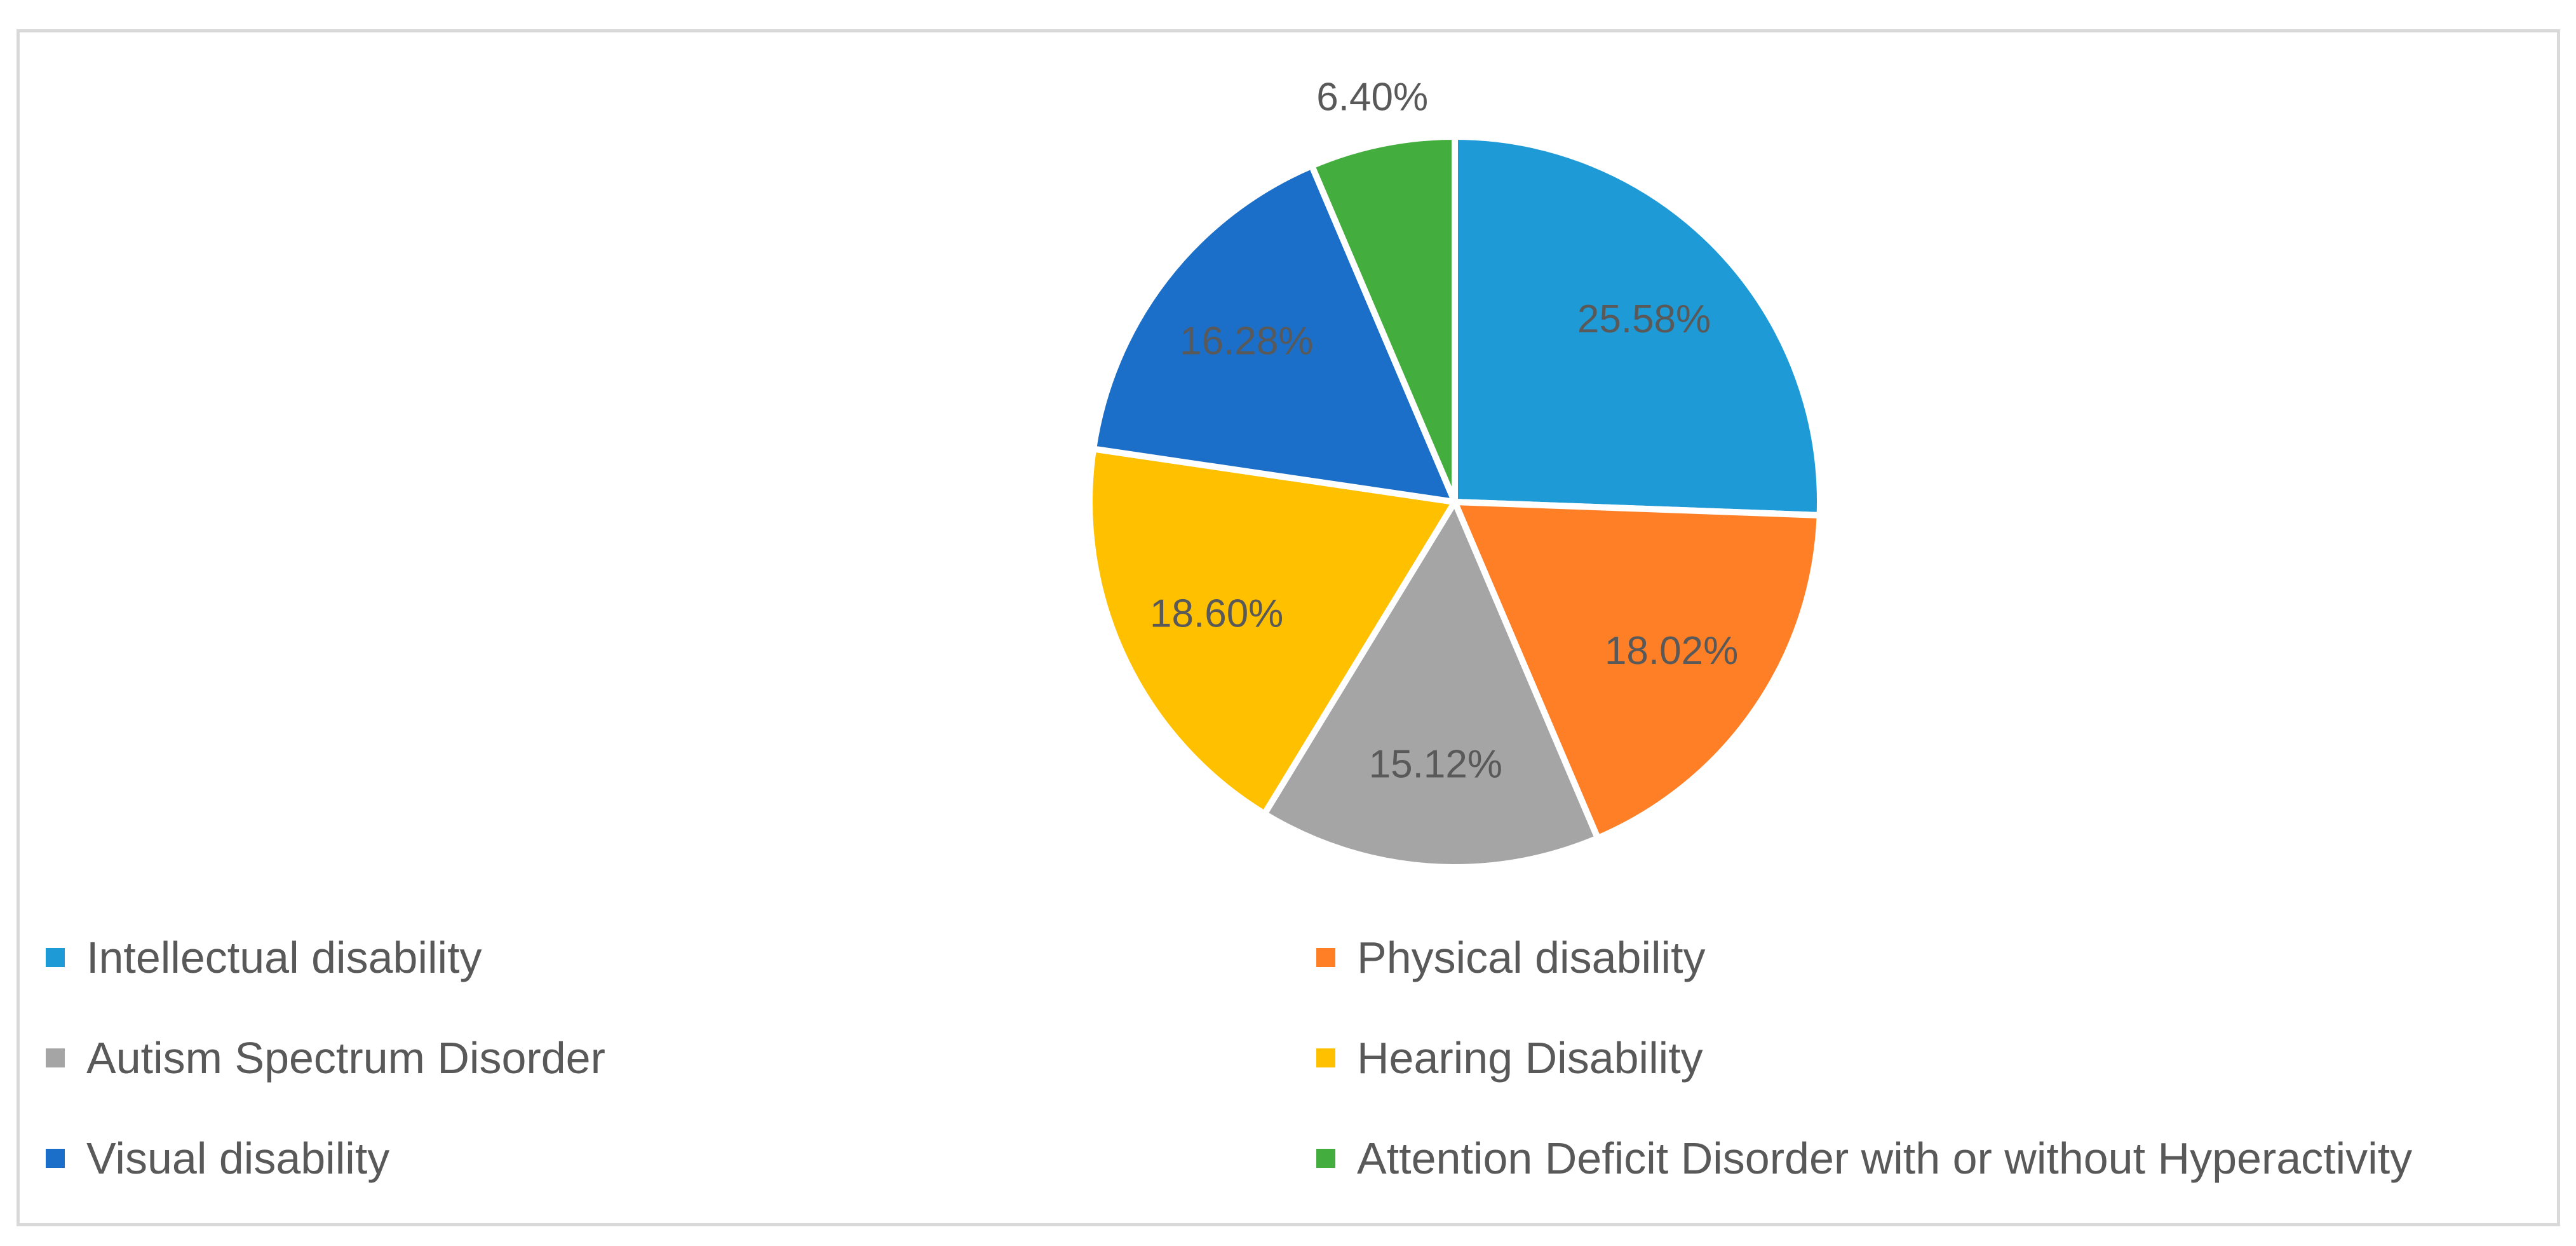 The height and width of the screenshot is (1246, 2576). I want to click on data-label-hearing-disability: 18.60%, so click(1216, 613).